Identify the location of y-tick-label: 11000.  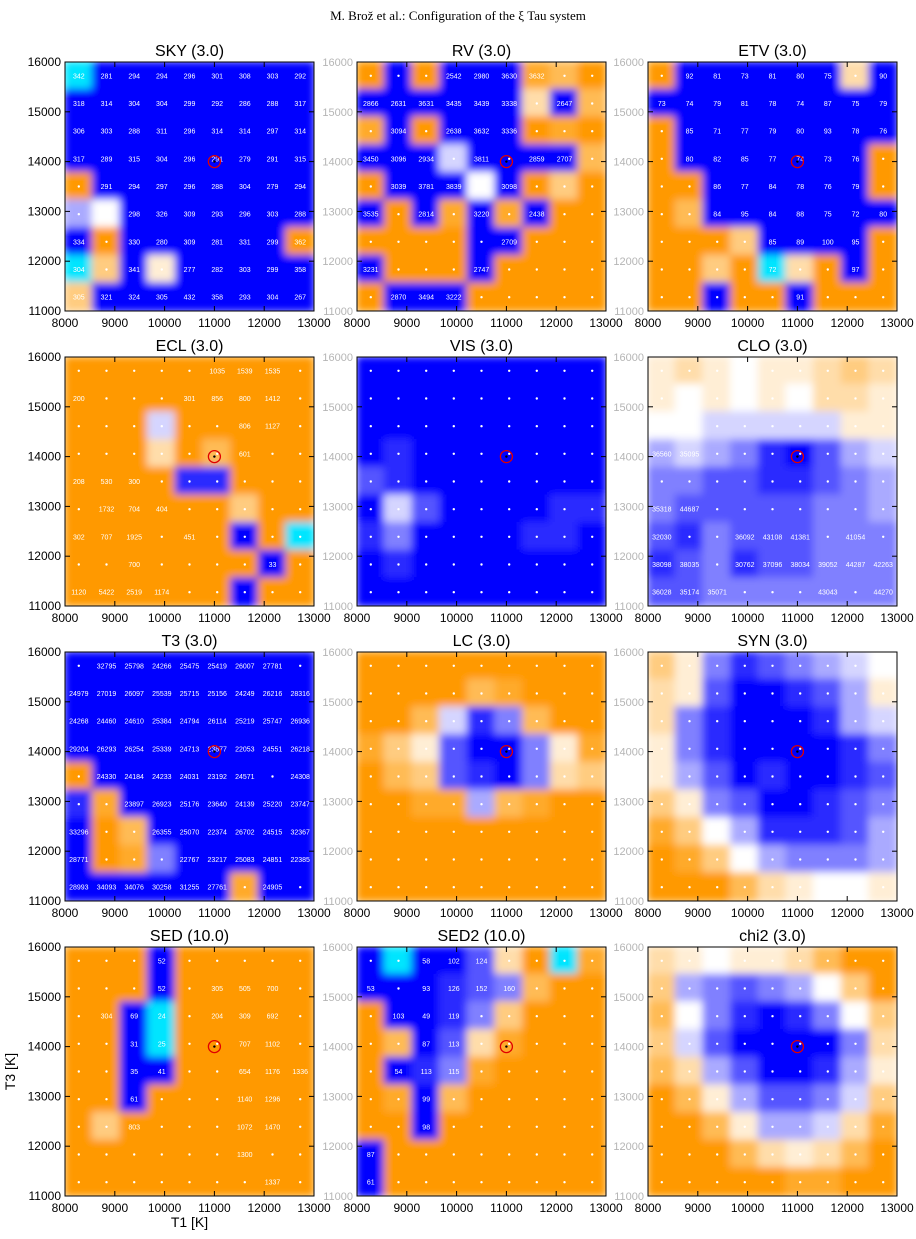
(338, 1197).